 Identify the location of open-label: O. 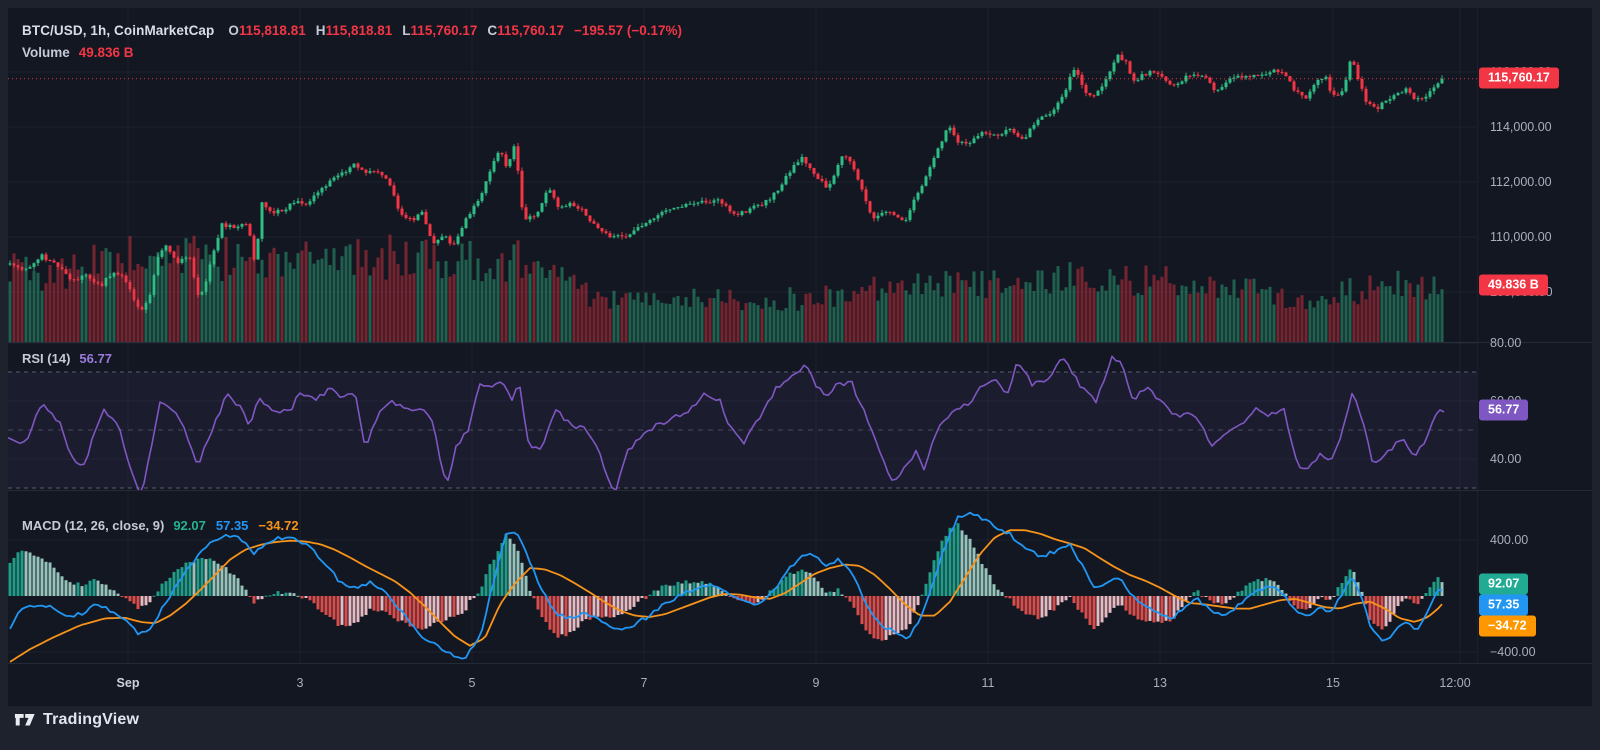
(233, 30).